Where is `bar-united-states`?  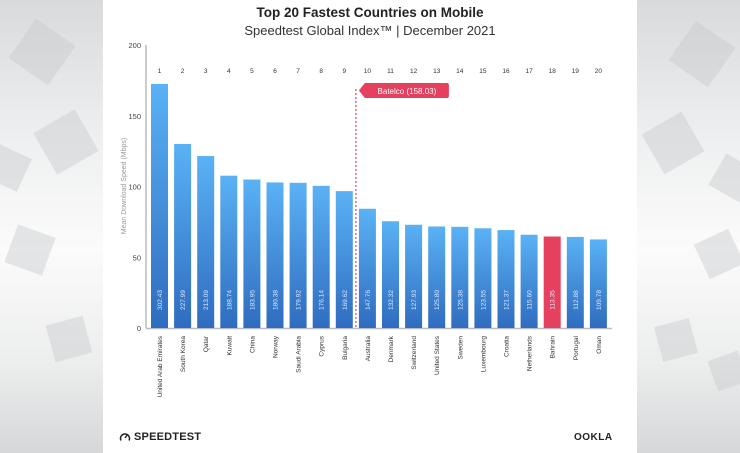 bar-united-states is located at coordinates (437, 277).